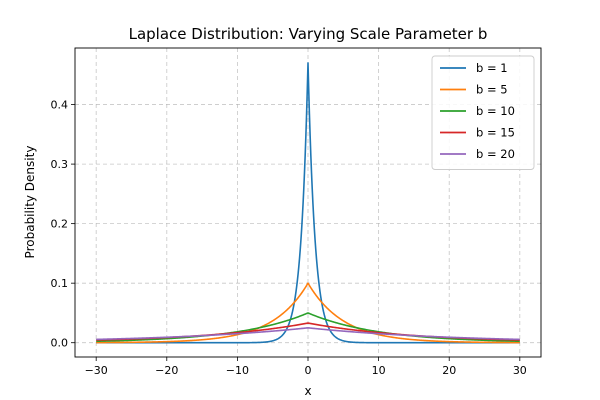  Describe the element at coordinates (492, 90) in the screenshot. I see `legend-label: b = 5` at that location.